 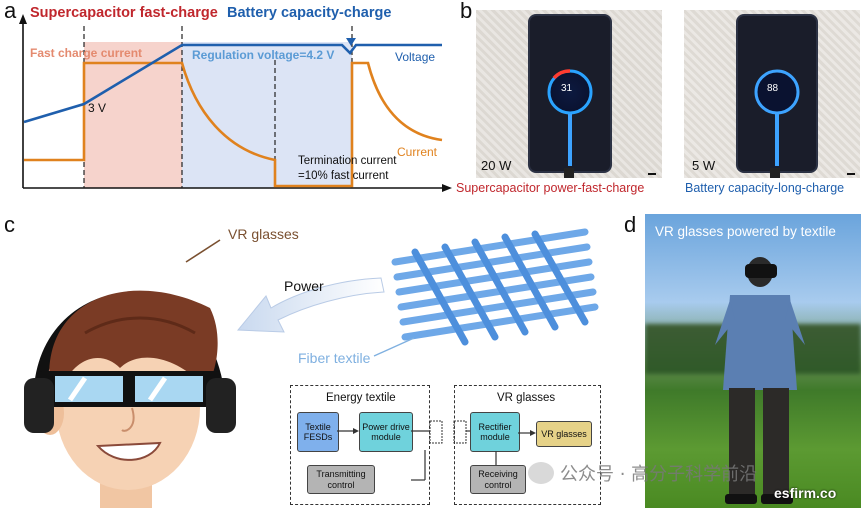 I want to click on vr-glasses-group-title: VR glasses, so click(x=526, y=398).